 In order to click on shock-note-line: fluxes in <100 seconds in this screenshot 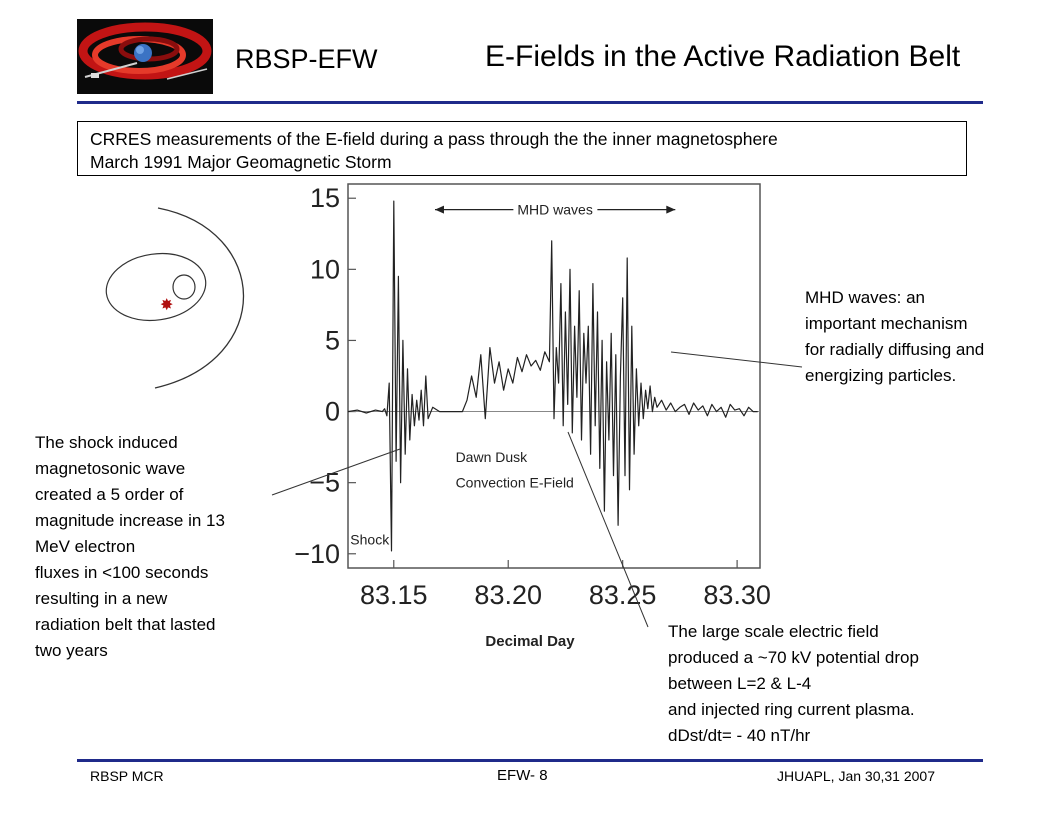, I will do `click(122, 572)`.